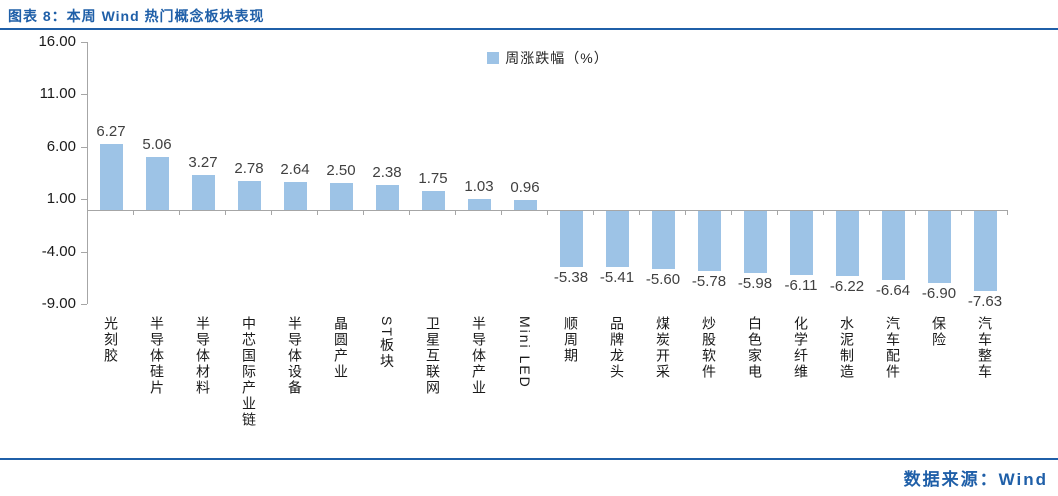  What do you see at coordinates (57, 41) in the screenshot?
I see `y-tick-label: 16.00` at bounding box center [57, 41].